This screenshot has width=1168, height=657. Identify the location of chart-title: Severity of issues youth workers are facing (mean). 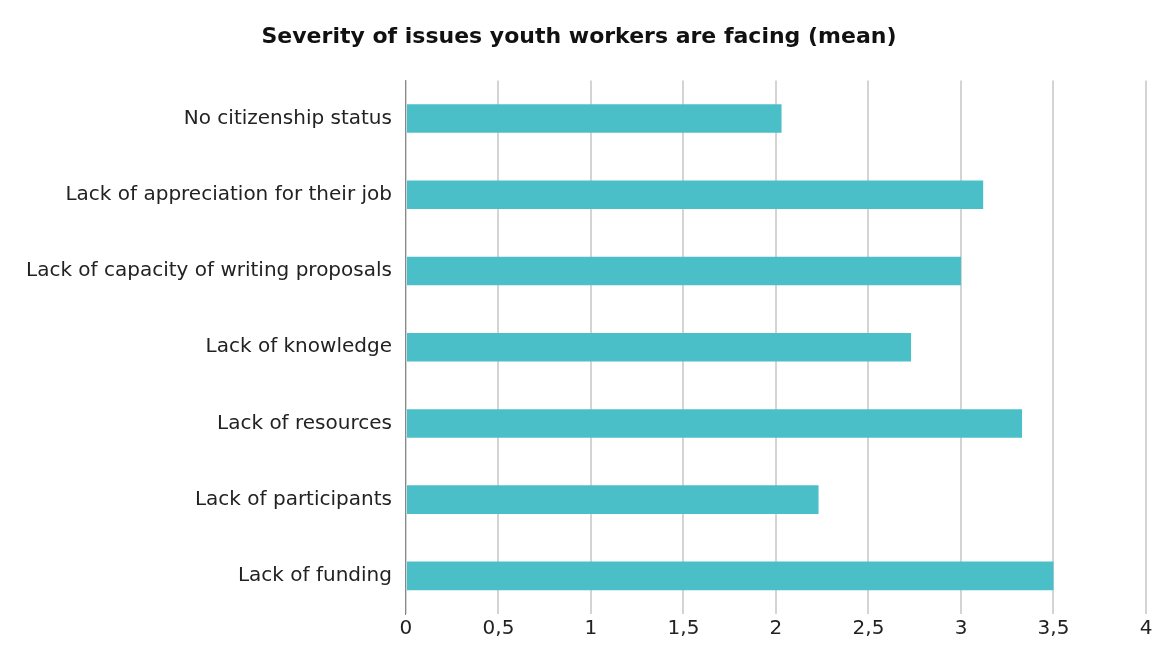
(579, 35).